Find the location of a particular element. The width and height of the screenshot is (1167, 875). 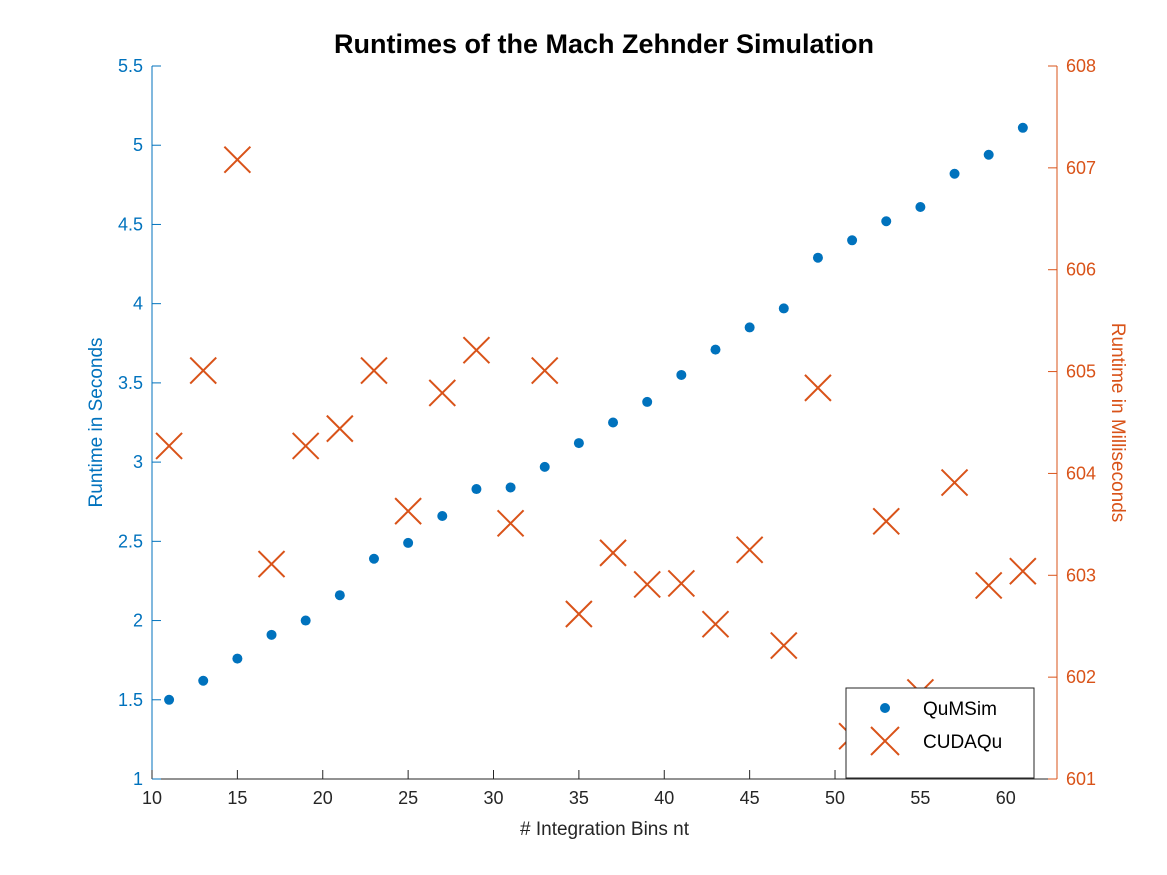

x-axis-label: # Integration Bins nt is located at coordinates (605, 829).